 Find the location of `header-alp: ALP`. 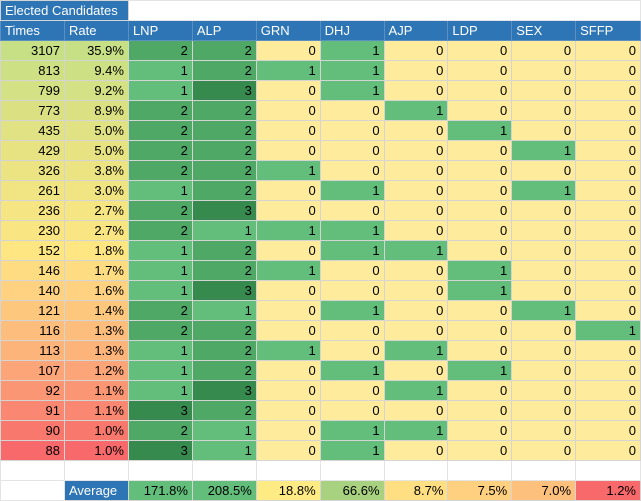

header-alp: ALP is located at coordinates (224, 30).